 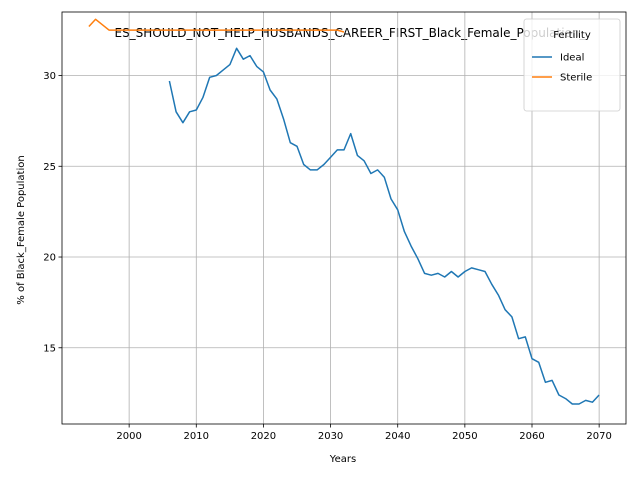 I want to click on y-axis-label: % of Black_Female Population, so click(x=21, y=229).